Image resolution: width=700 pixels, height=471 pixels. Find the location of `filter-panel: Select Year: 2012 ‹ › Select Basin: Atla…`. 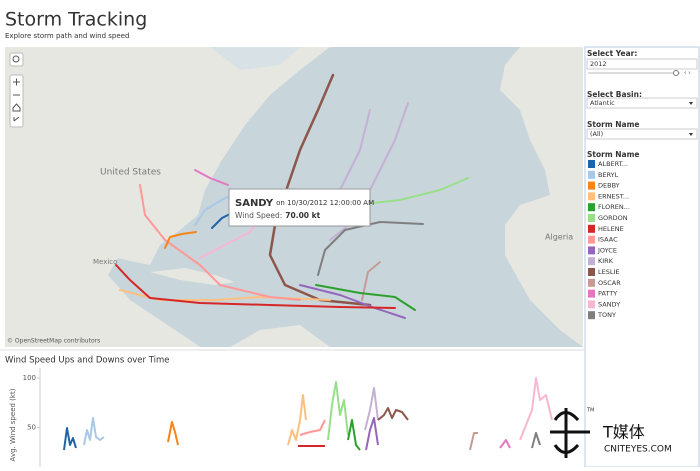

filter-panel: Select Year: 2012 ‹ › Select Basin: Atla… is located at coordinates (642, 257).